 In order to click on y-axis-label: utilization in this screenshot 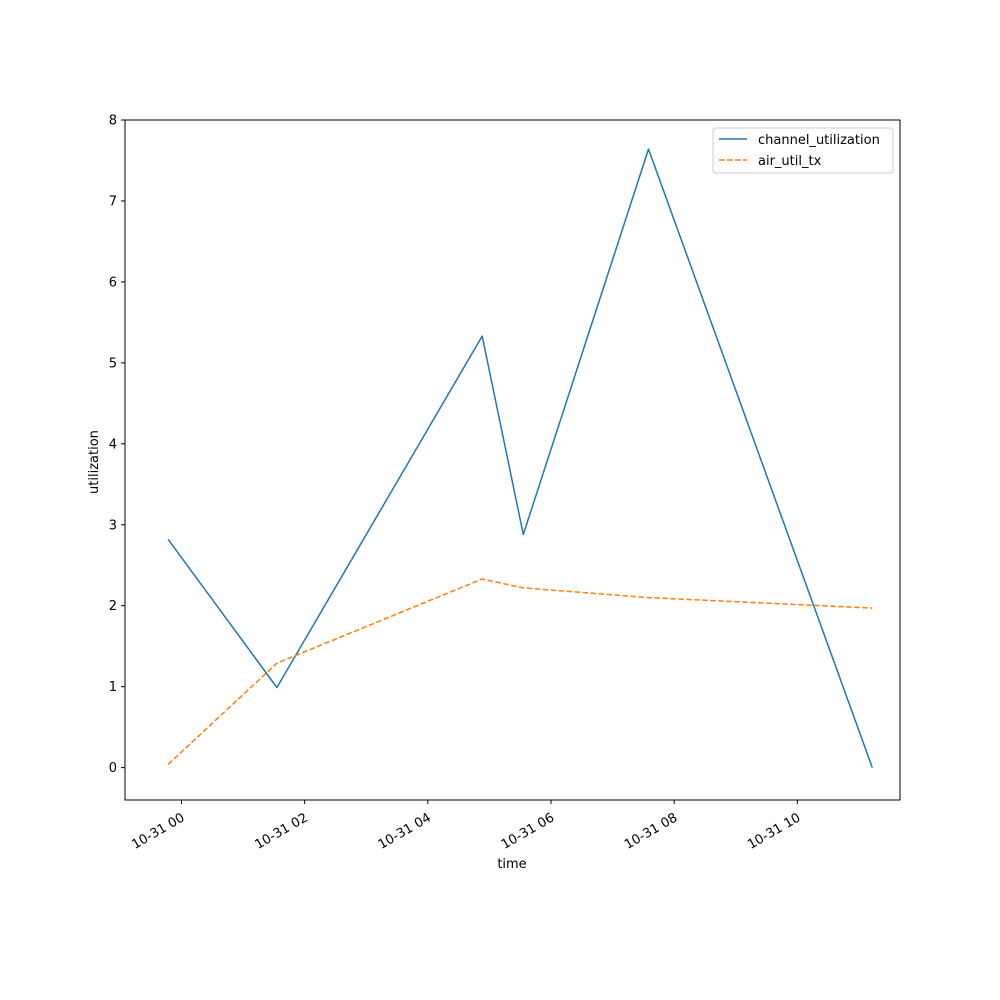, I will do `click(94, 462)`.